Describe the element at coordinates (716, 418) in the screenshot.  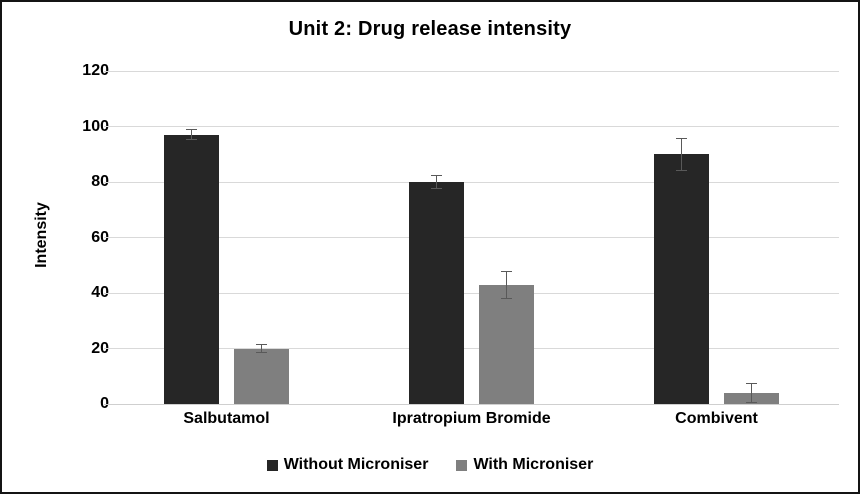
I see `x-category-label: Combivent` at that location.